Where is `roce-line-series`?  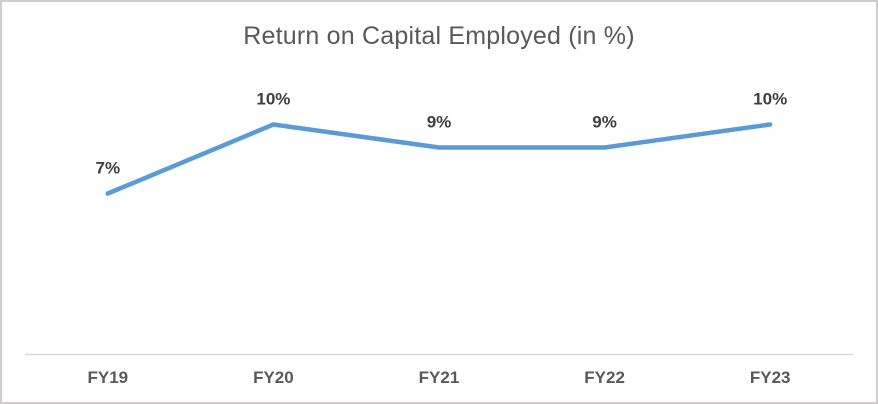
roce-line-series is located at coordinates (439, 159).